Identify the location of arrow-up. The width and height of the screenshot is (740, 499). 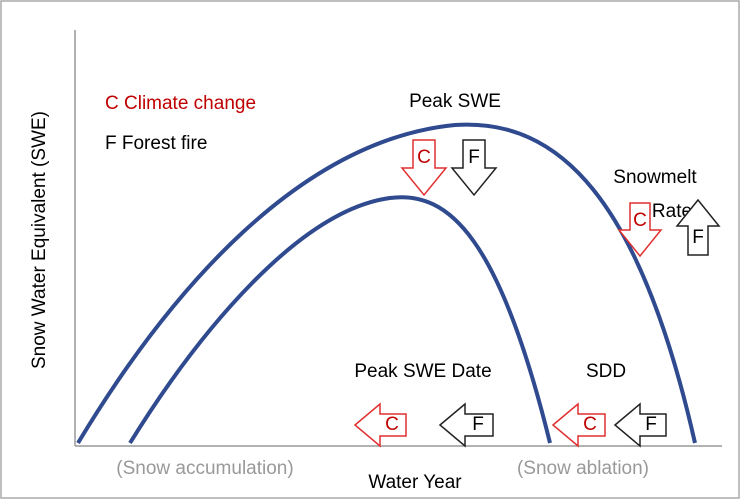
(698, 227).